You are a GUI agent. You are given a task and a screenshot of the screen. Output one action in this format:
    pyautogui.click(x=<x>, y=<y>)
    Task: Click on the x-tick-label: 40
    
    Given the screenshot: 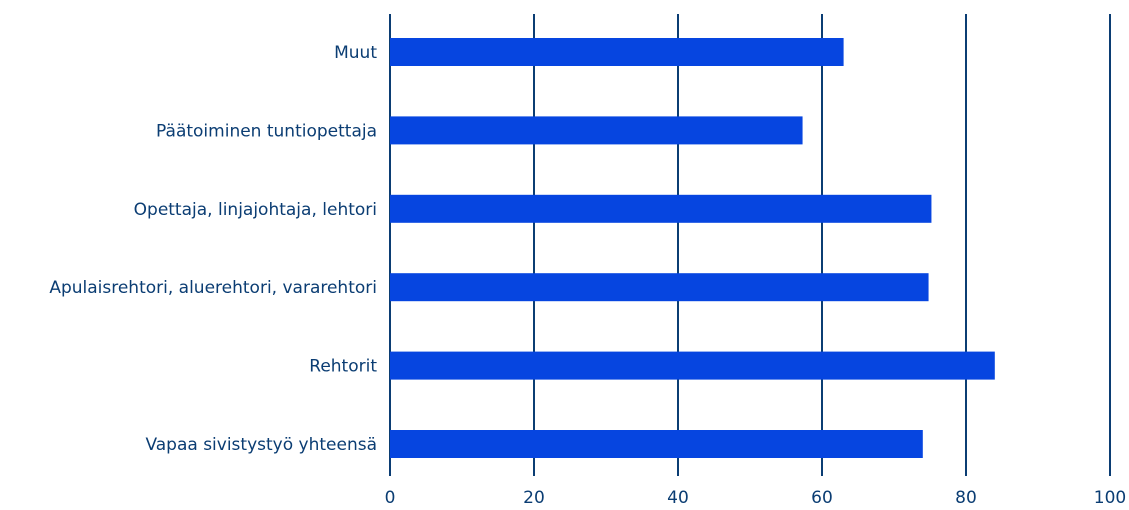 What is the action you would take?
    pyautogui.click(x=678, y=498)
    